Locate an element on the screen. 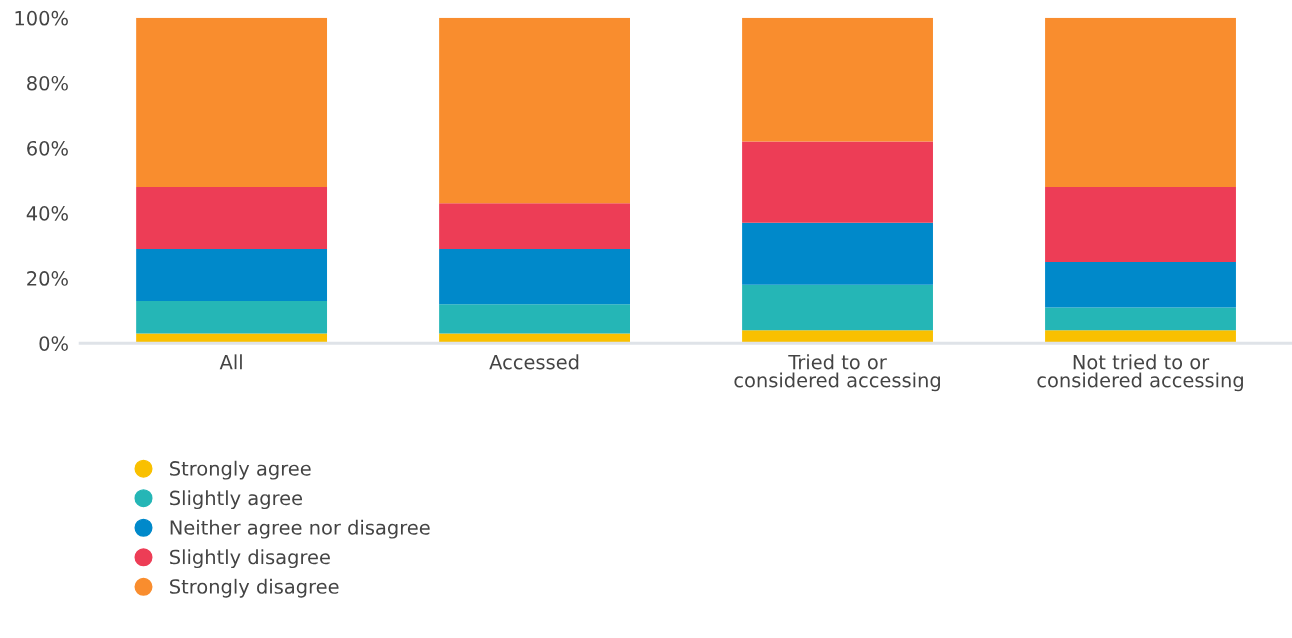  y-tick-label: 20% is located at coordinates (47, 278).